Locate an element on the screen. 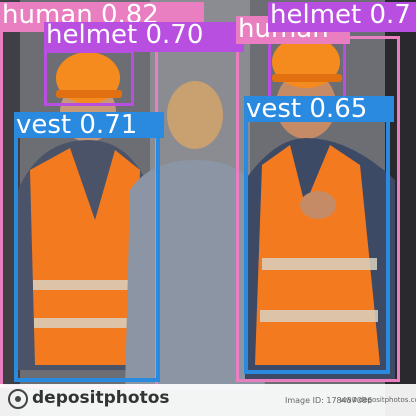 The width and height of the screenshot is (416, 416). watermark-image-id: Image ID: 178457086 is located at coordinates (329, 400).